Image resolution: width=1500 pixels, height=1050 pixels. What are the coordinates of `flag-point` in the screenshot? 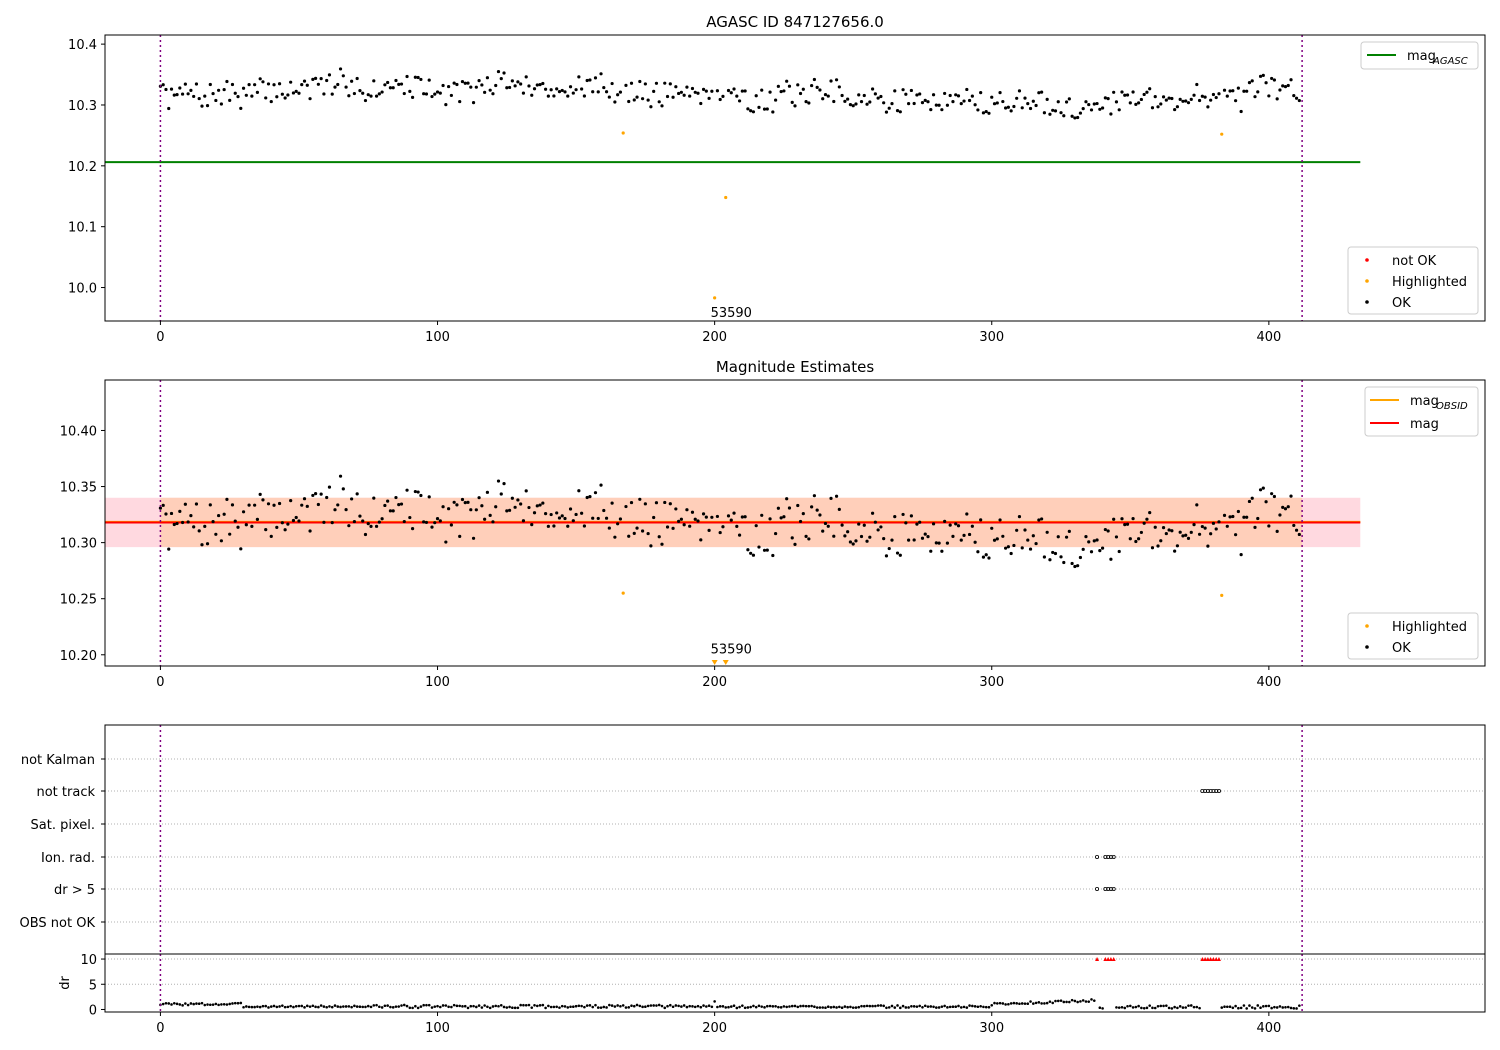 It's located at (1105, 889).